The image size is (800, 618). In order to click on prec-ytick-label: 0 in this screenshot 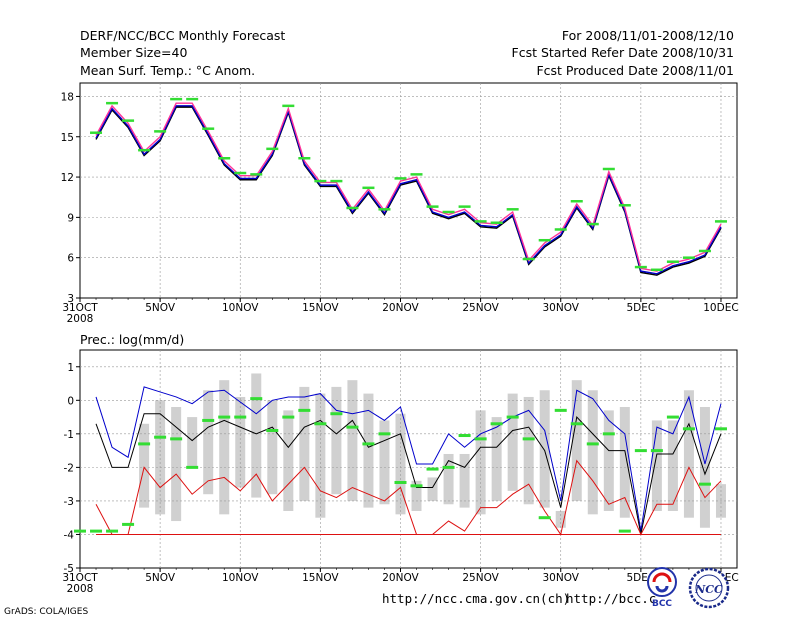, I will do `click(70, 401)`.